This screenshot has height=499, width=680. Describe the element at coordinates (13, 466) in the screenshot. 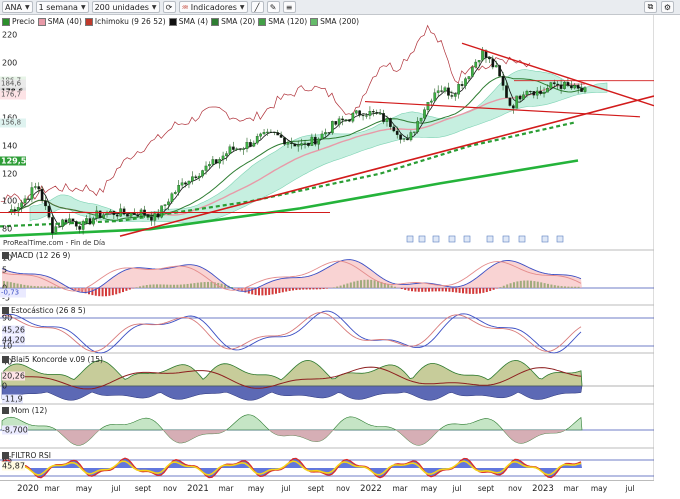

I see `rsi-tick-label: 45,87` at that location.